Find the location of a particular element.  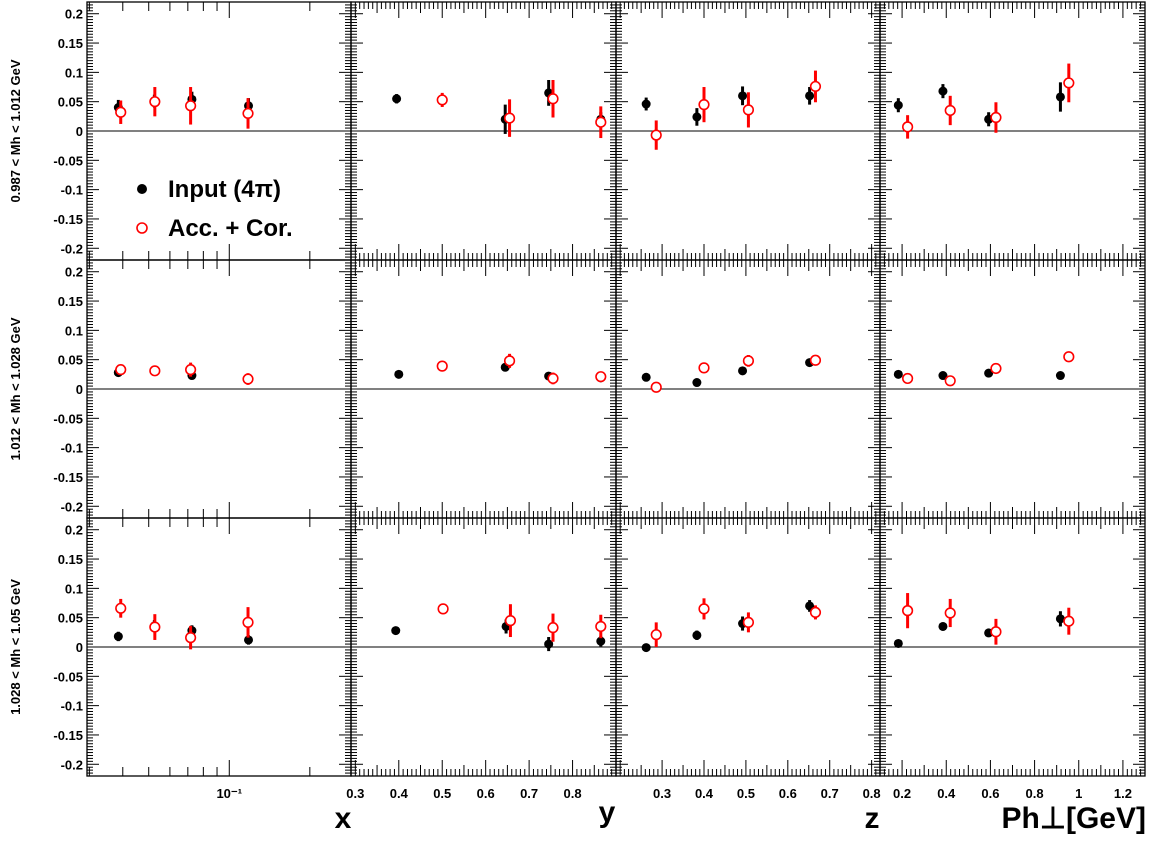

row-label-r3: 1.028 < Mh < 1.05 GeV is located at coordinates (15, 647).